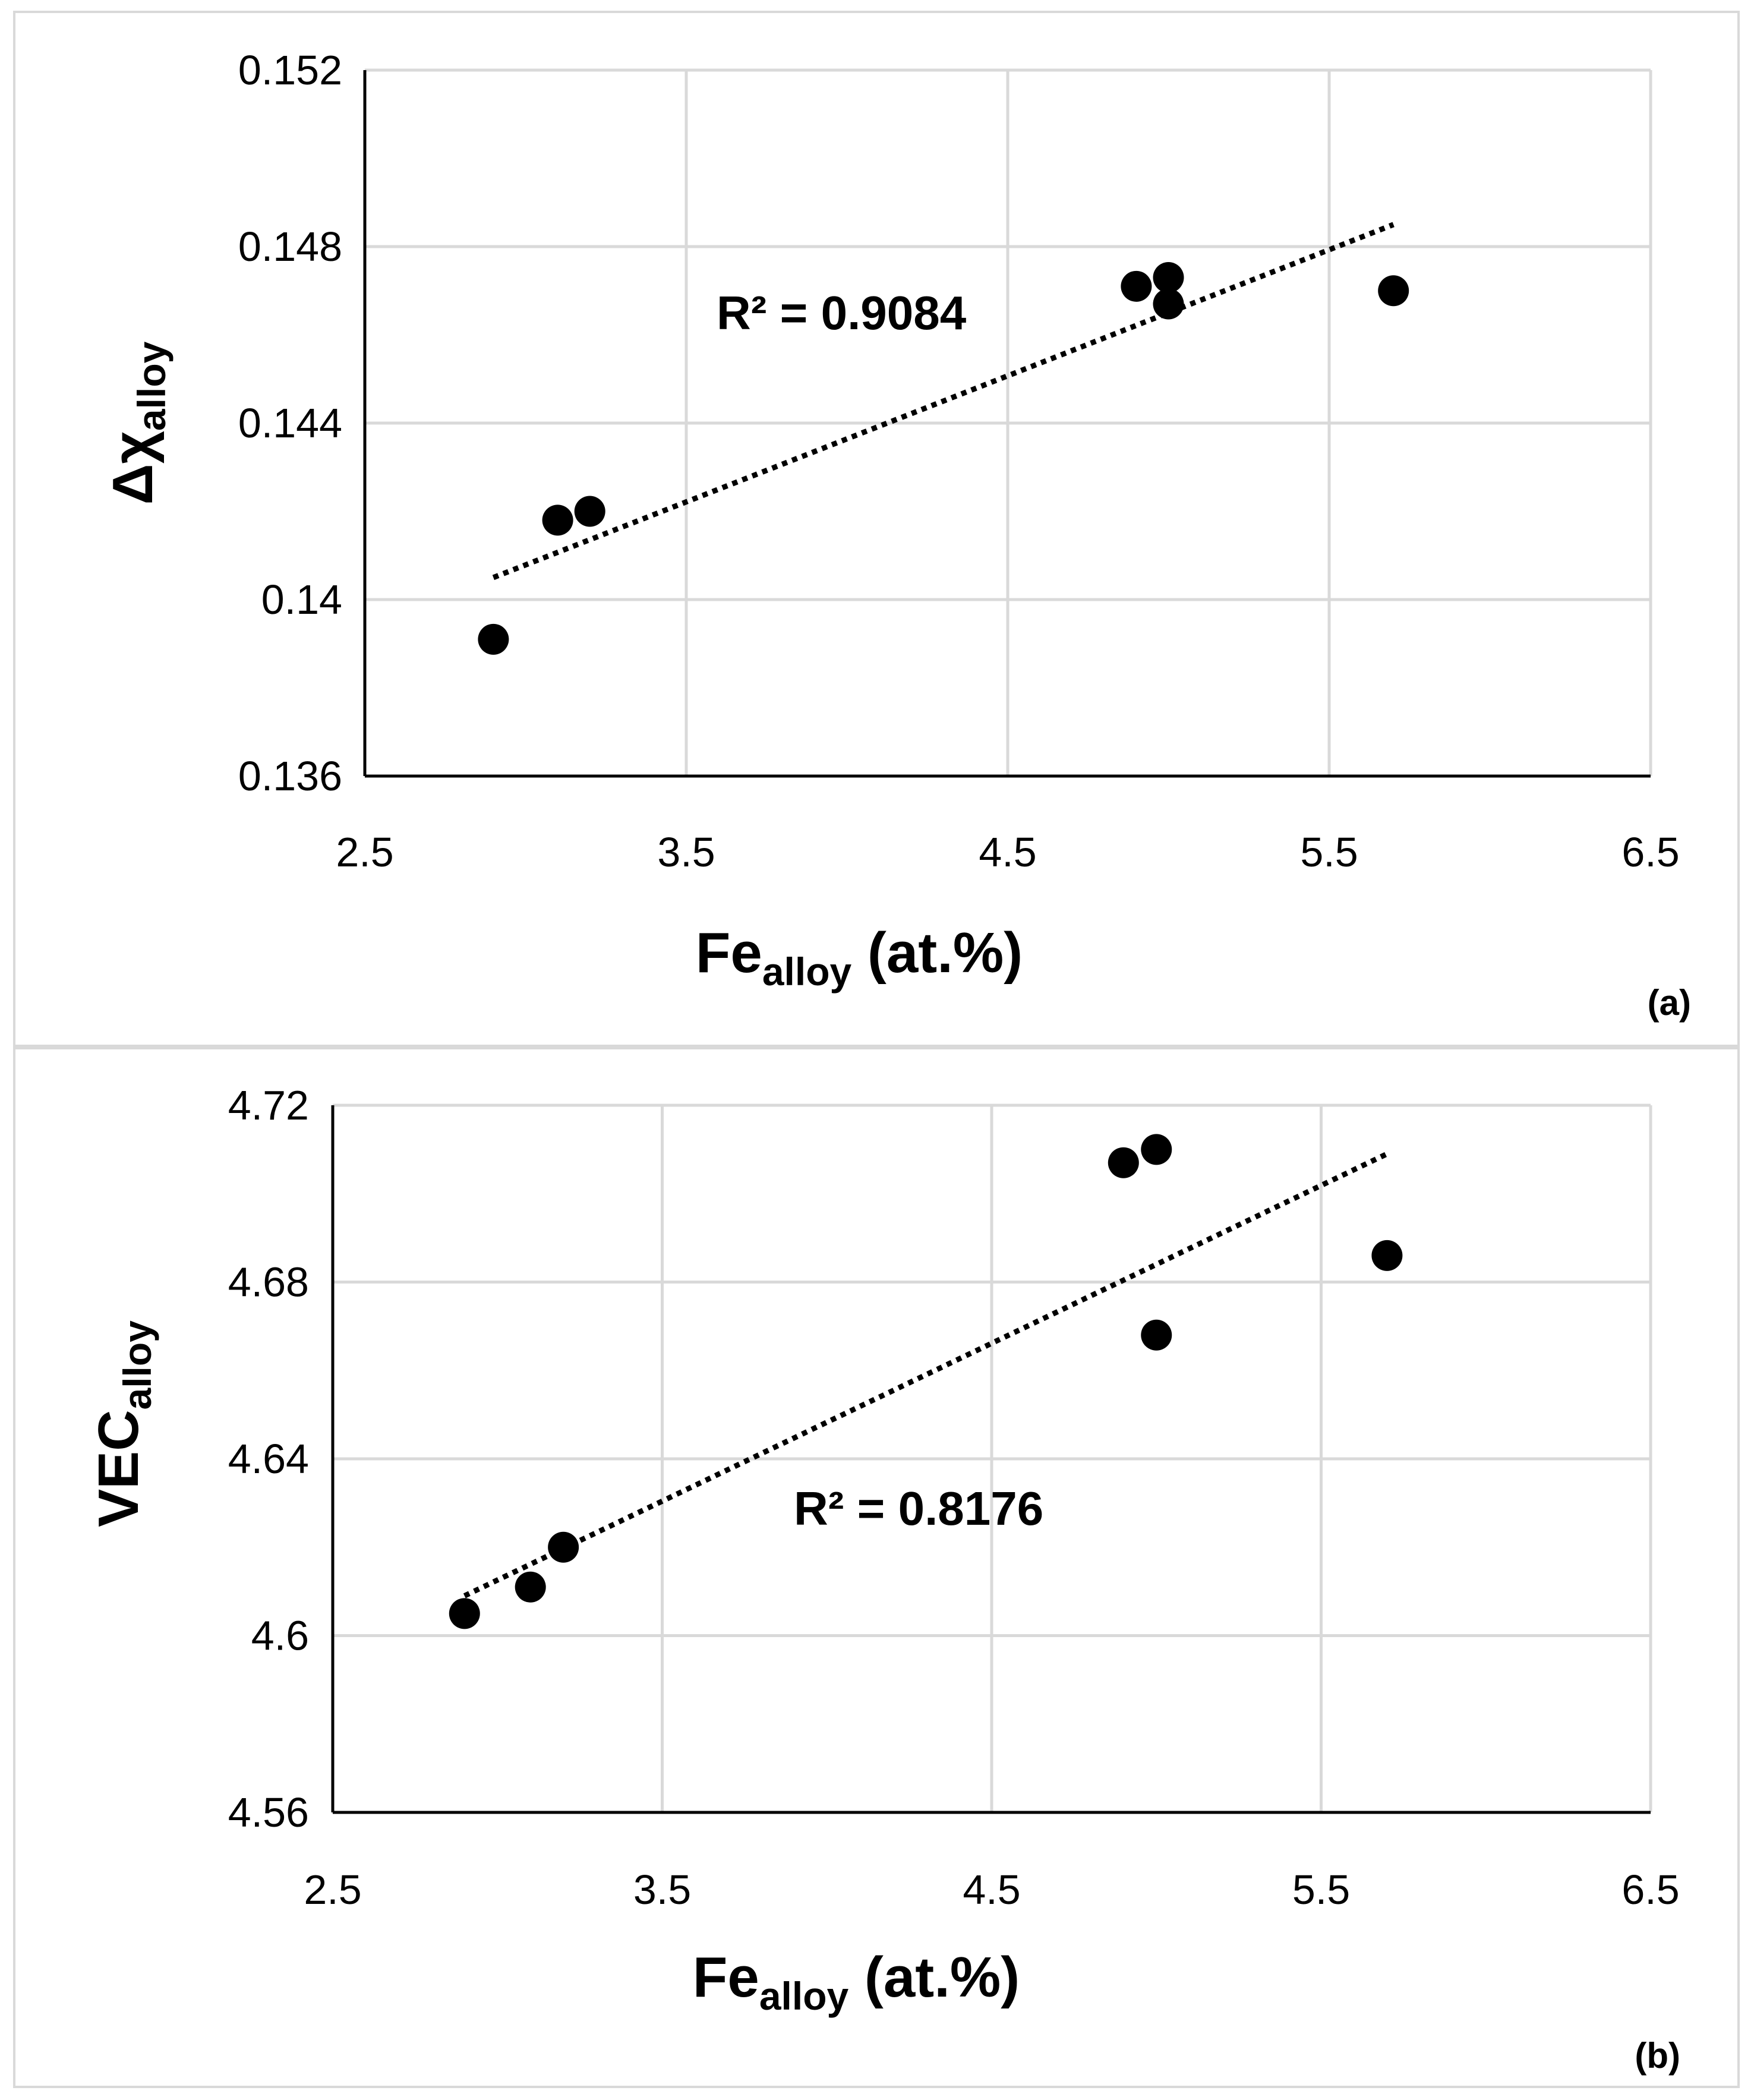  I want to click on chart-b-r-squared-label: R² = 0.8176, so click(918, 1508).